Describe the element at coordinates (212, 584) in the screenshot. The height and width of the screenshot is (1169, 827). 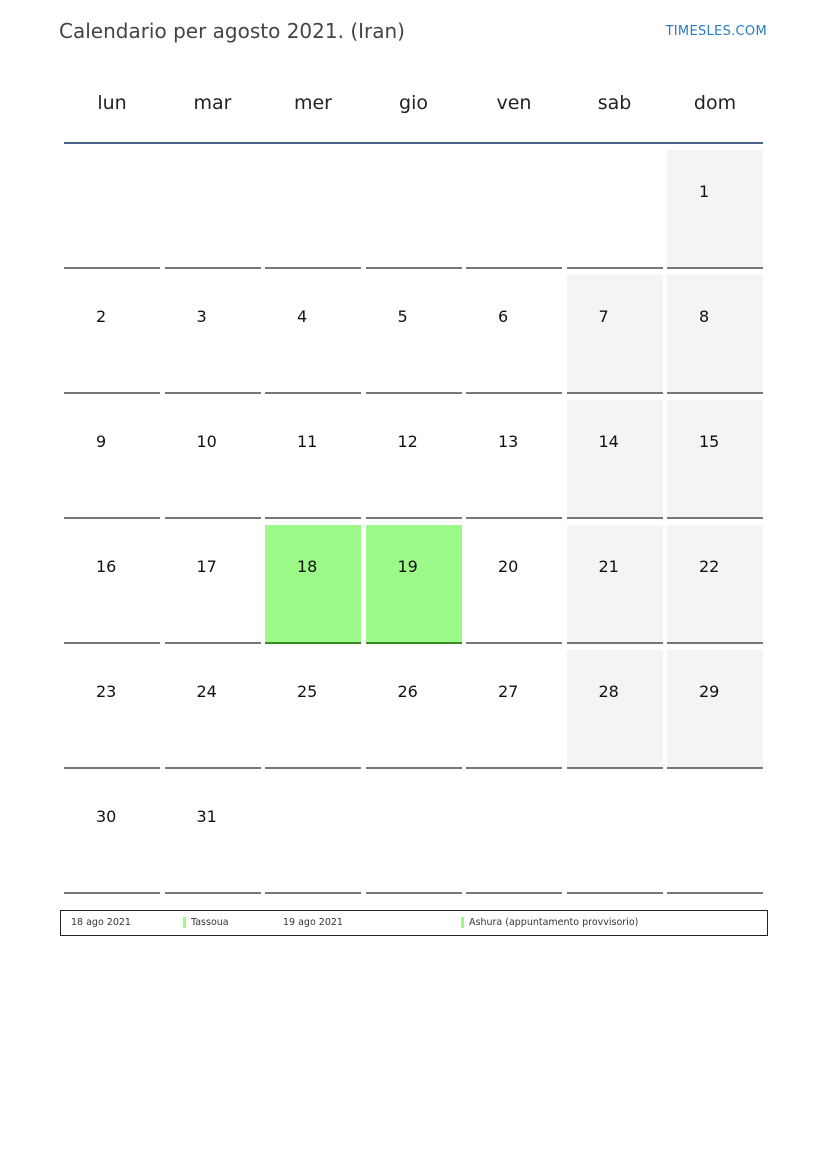
I see `day-cell: 17` at that location.